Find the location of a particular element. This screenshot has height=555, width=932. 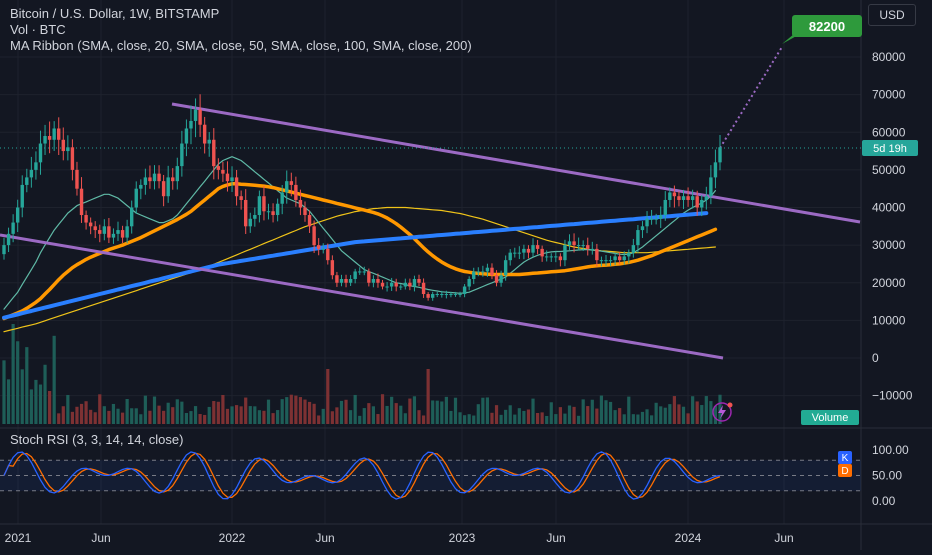

price-axis-label: 60000 is located at coordinates (889, 132).